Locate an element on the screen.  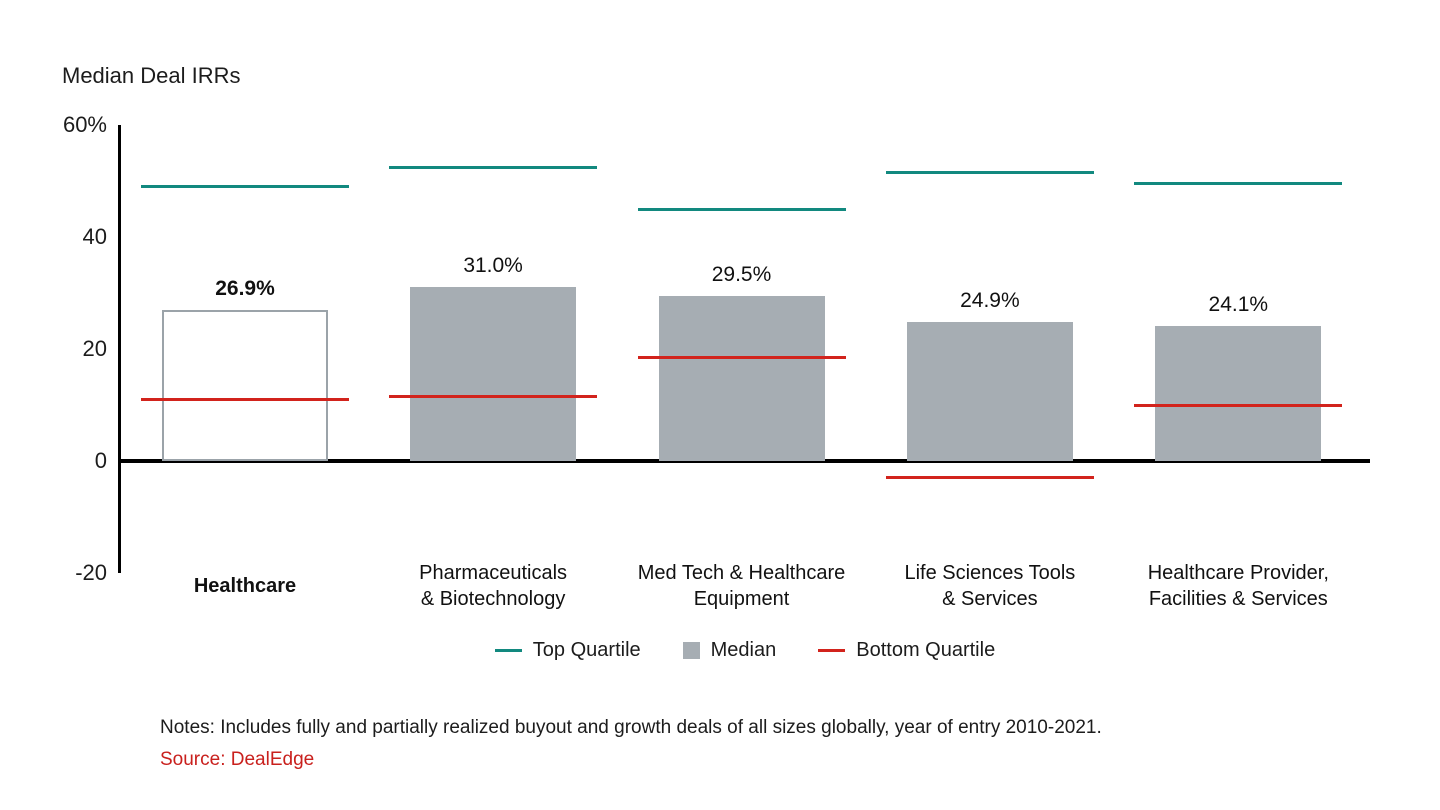
category-label: Healthcare is located at coordinates (245, 586).